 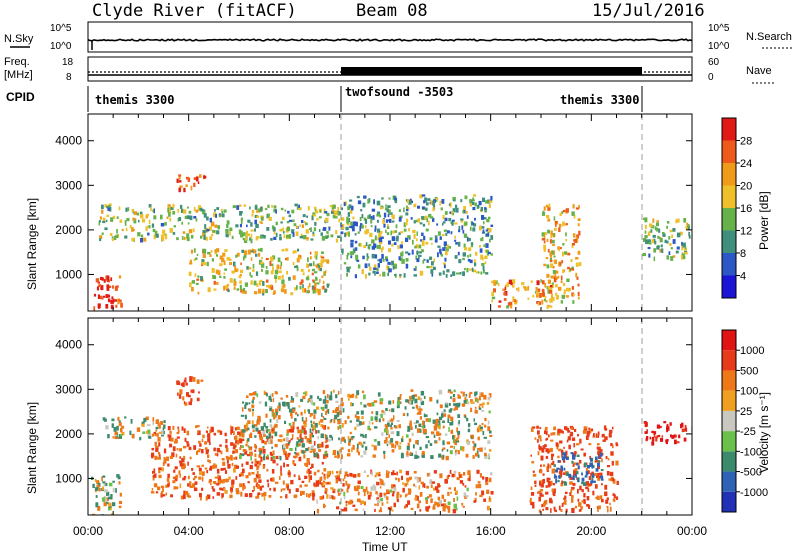 What do you see at coordinates (121, 435) in the screenshot?
I see `vel-cell-r1` at bounding box center [121, 435].